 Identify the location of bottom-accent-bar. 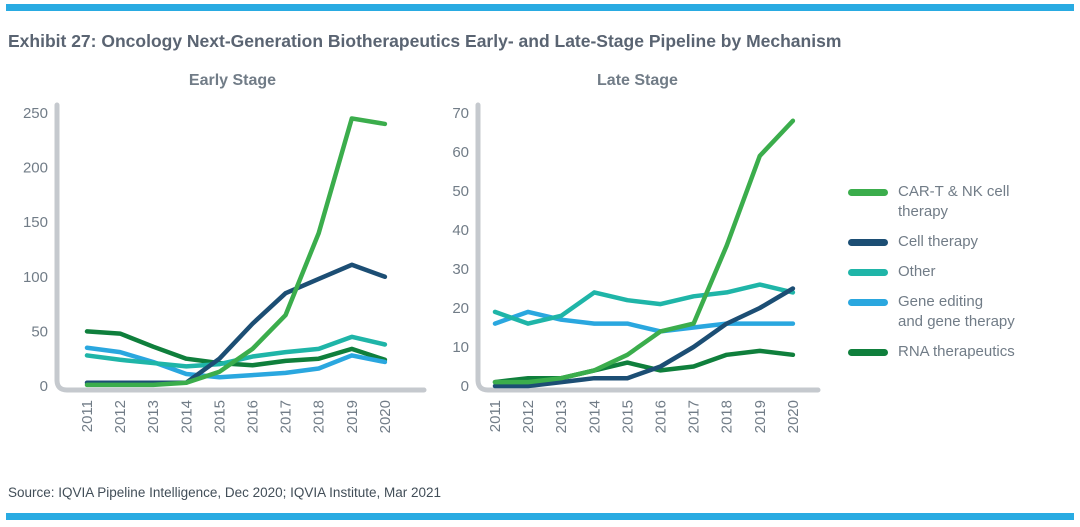
(540, 516).